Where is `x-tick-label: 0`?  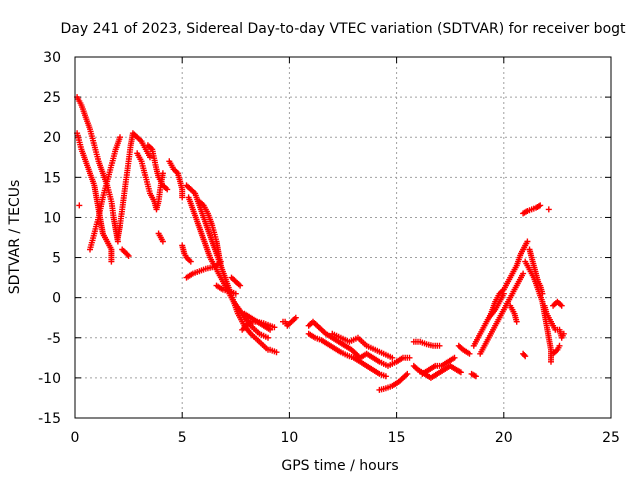
x-tick-label: 0 is located at coordinates (75, 438).